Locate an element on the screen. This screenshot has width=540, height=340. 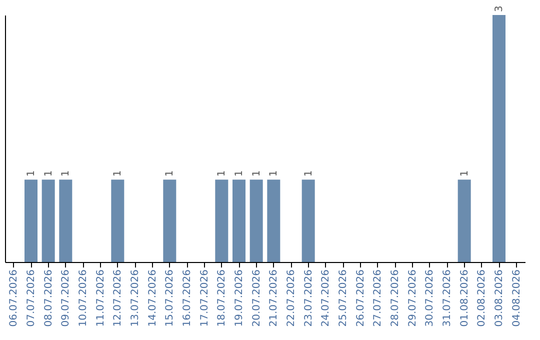
x-tick-label: 02.08.2026 is located at coordinates (482, 298).